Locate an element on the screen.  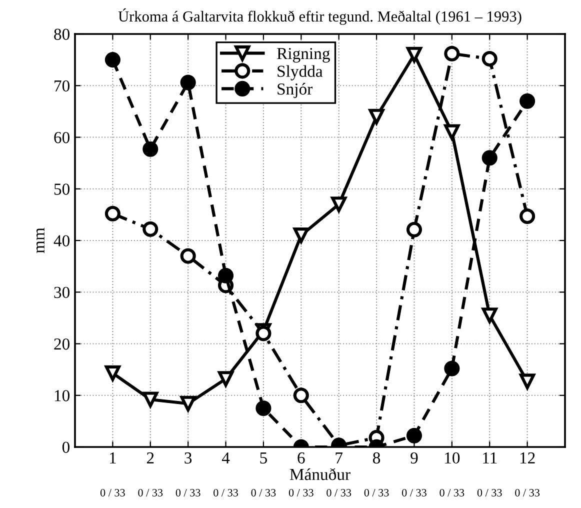
y-tick-label: 30 is located at coordinates (62, 292).